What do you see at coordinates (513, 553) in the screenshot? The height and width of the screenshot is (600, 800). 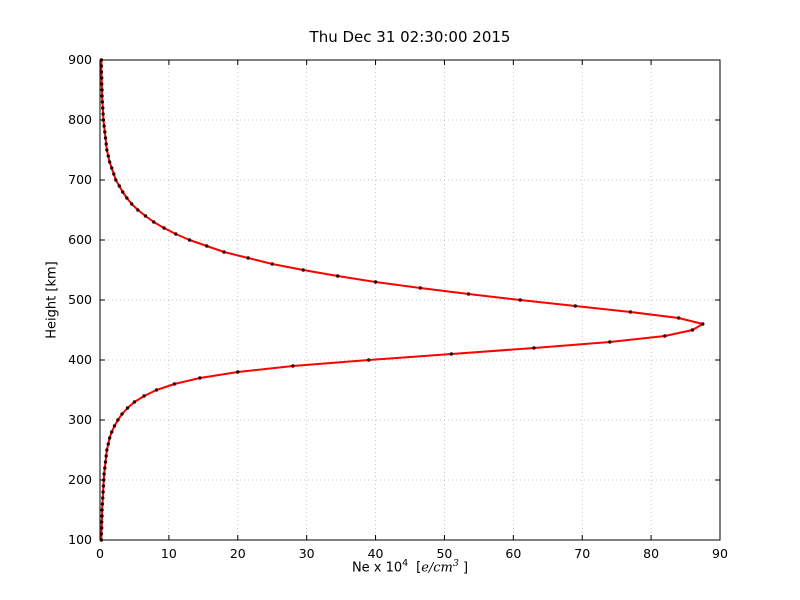 I see `x-tick-label: 60` at bounding box center [513, 553].